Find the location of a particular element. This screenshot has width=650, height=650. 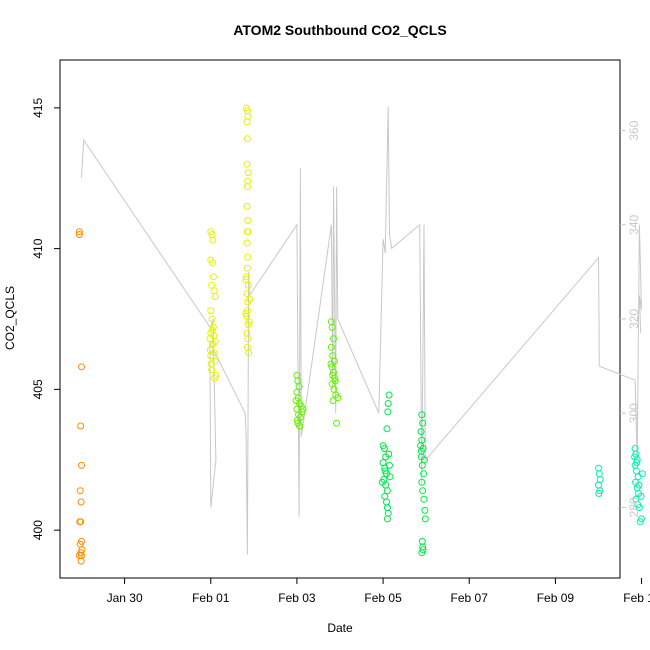

x-tick-label-3: Feb 05 is located at coordinates (383, 598).